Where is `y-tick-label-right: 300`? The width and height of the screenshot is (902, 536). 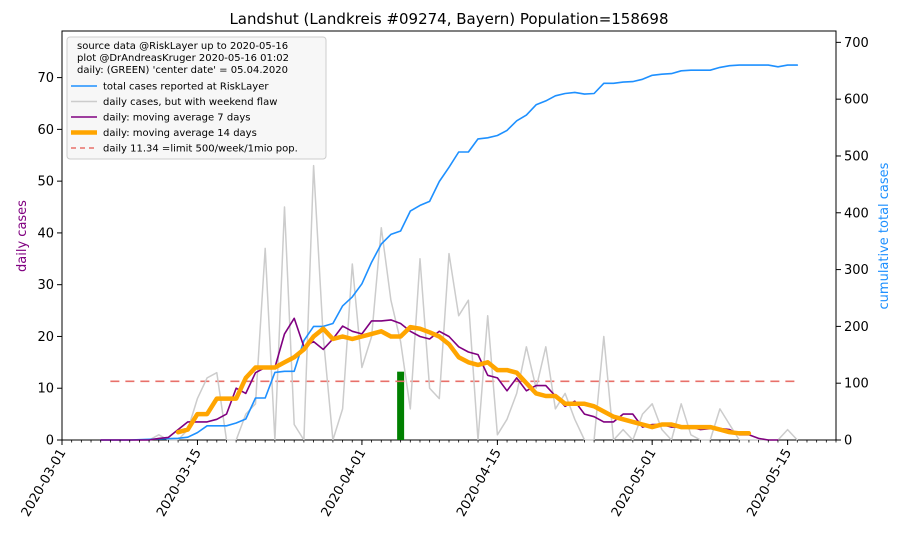 y-tick-label-right: 300 is located at coordinates (856, 270).